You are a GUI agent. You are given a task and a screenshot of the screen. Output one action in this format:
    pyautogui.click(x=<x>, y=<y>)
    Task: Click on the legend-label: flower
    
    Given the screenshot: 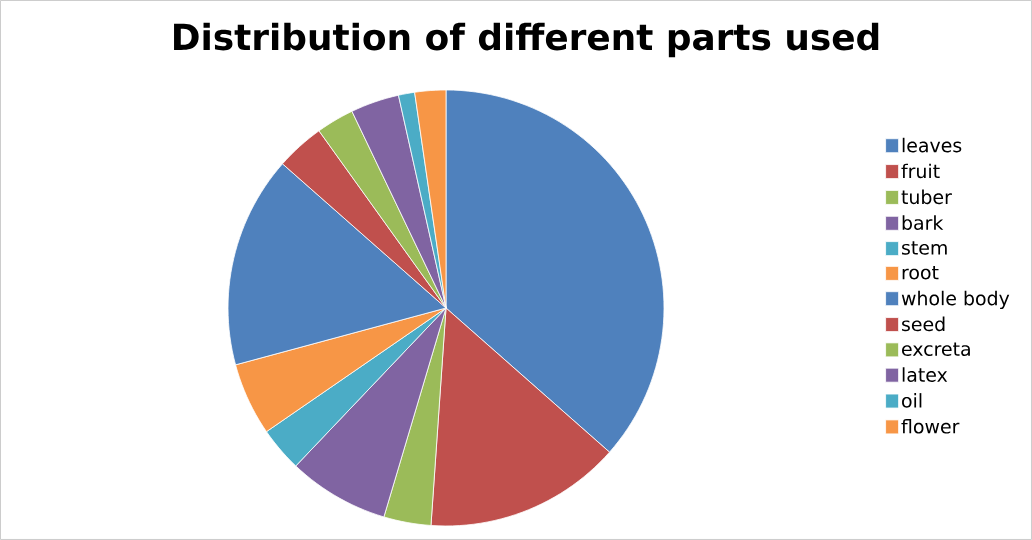 What is the action you would take?
    pyautogui.click(x=930, y=426)
    